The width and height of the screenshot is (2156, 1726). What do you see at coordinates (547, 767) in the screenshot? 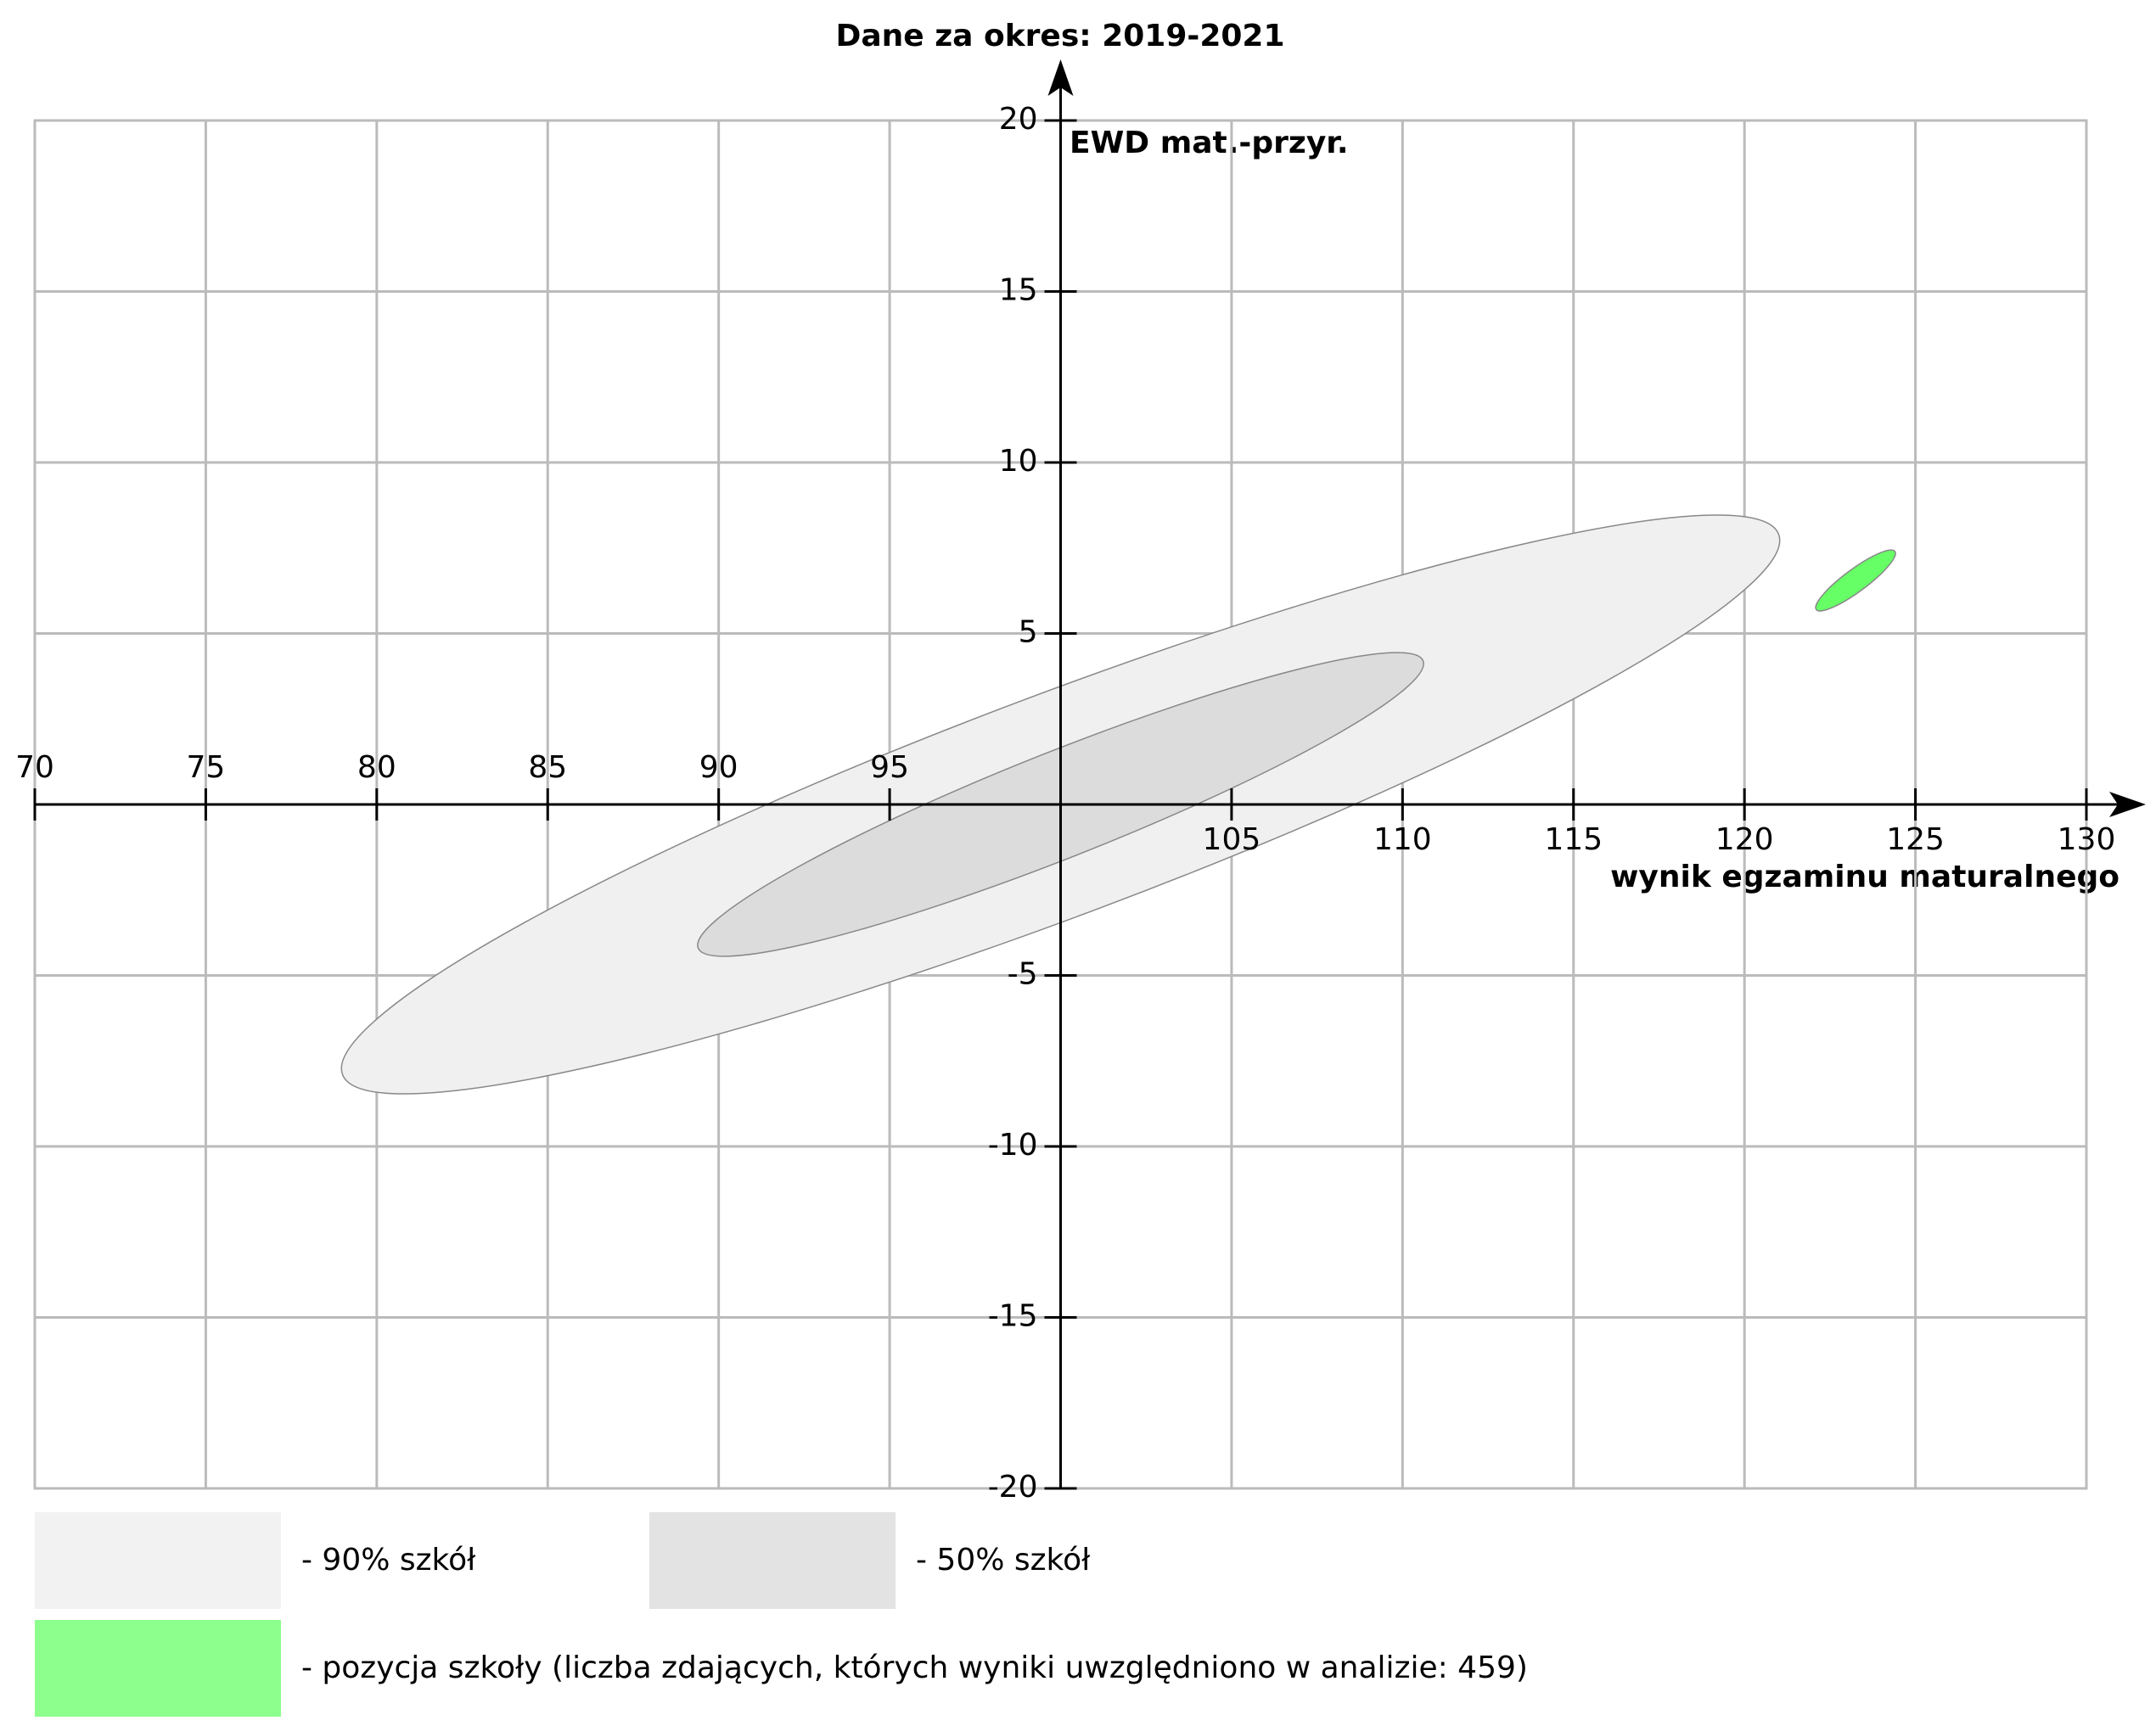
I see `x-tick-label: 85` at bounding box center [547, 767].